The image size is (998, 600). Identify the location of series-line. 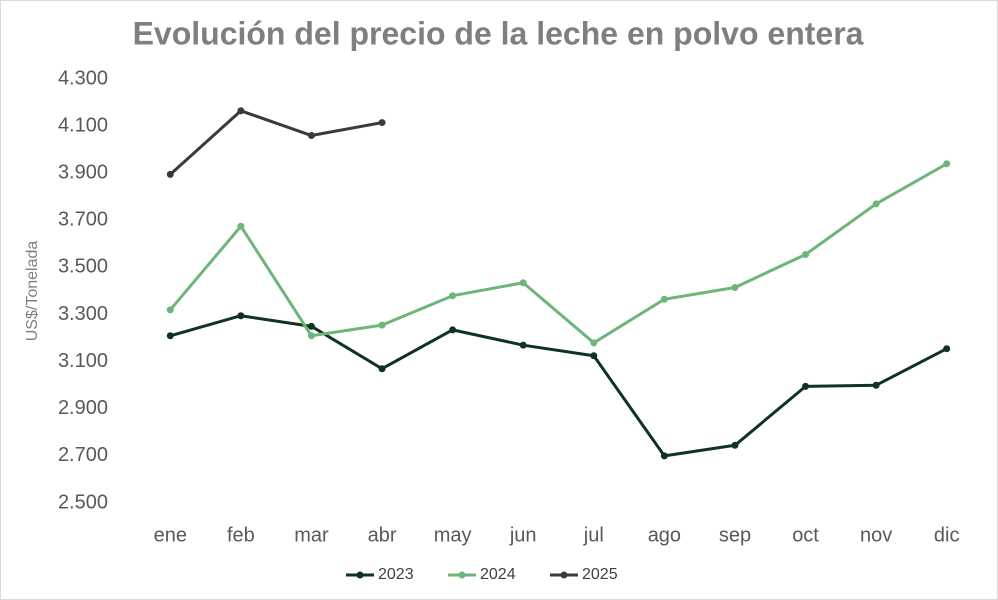
(276, 142).